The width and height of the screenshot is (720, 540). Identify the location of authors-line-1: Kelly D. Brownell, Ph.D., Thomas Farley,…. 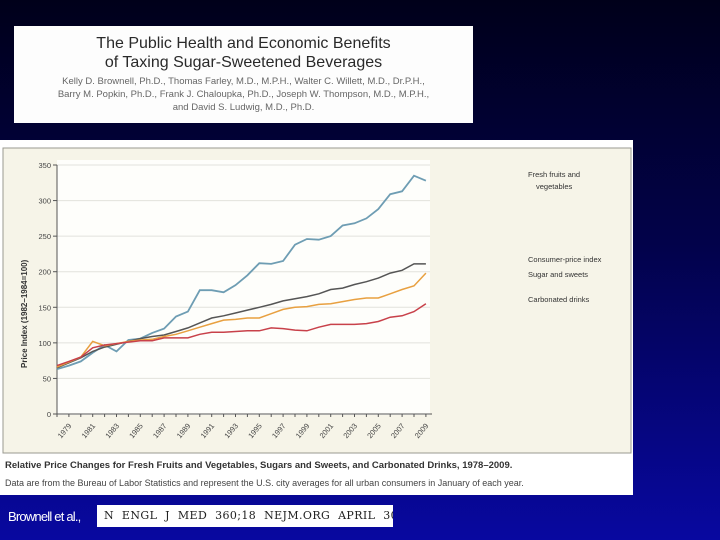
(243, 81).